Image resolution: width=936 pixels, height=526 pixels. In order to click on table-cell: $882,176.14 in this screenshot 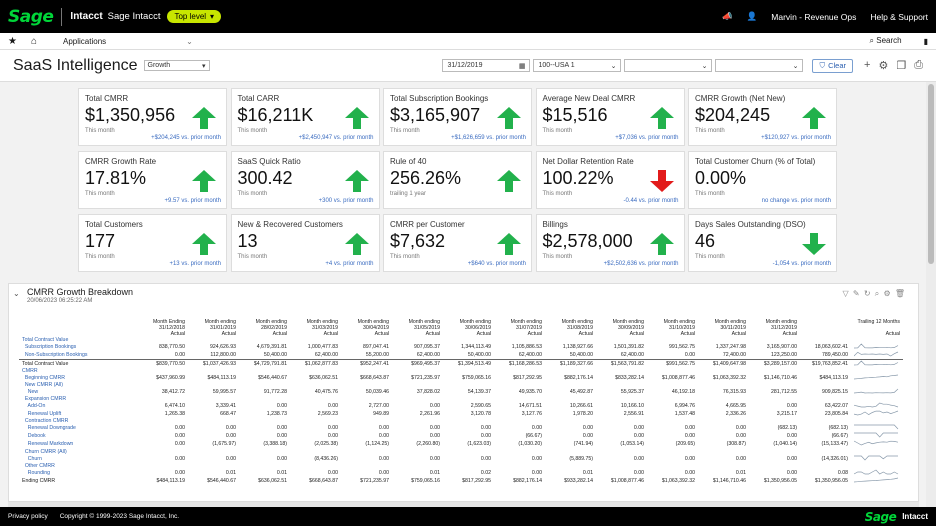, I will do `click(527, 480)`.